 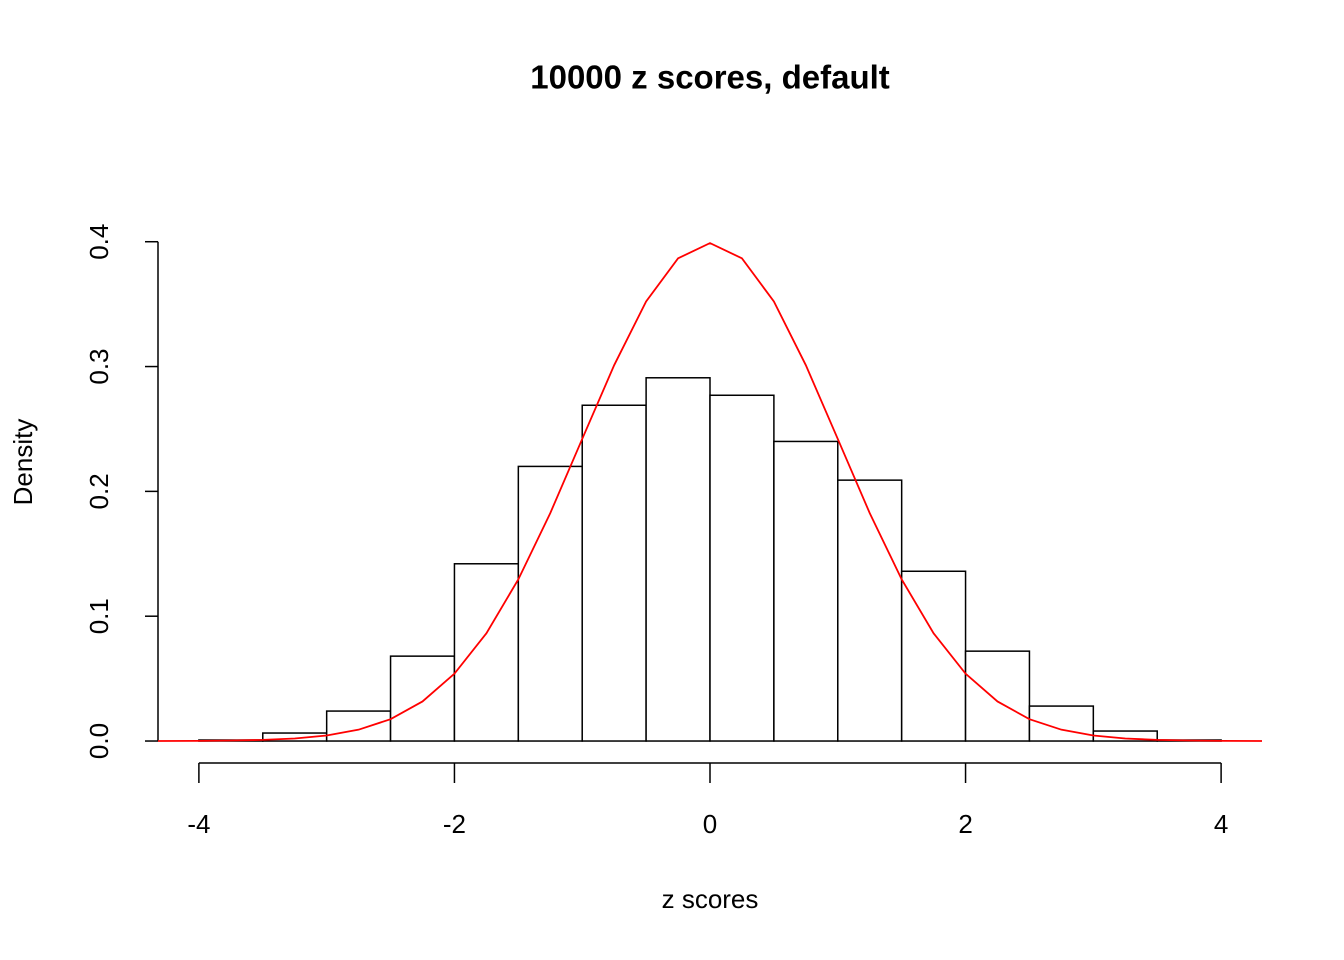 What do you see at coordinates (99, 741) in the screenshot?
I see `y-tick-label: 0.0` at bounding box center [99, 741].